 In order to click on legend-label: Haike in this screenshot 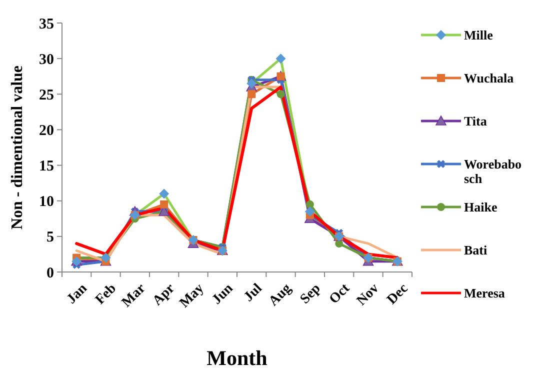, I will do `click(481, 207)`.